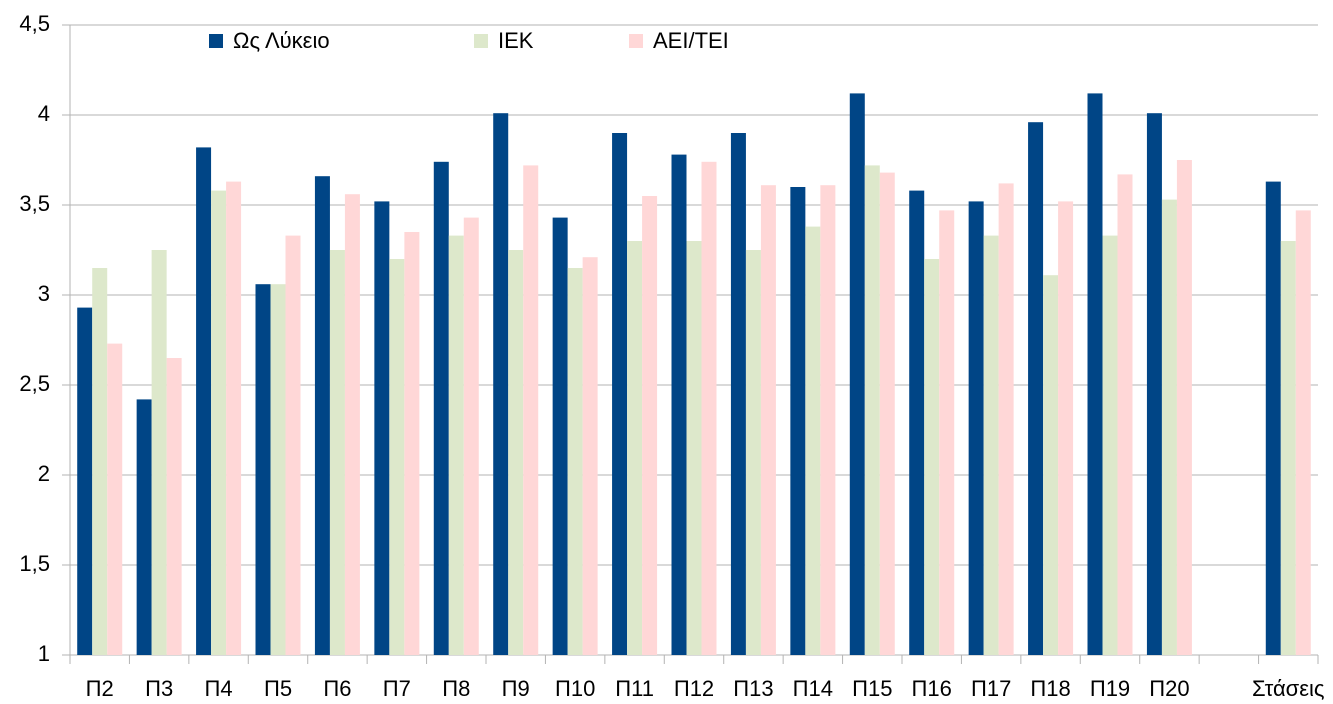 The image size is (1333, 704). What do you see at coordinates (281, 40) in the screenshot?
I see `legend-label: Ως Λύκειο` at bounding box center [281, 40].